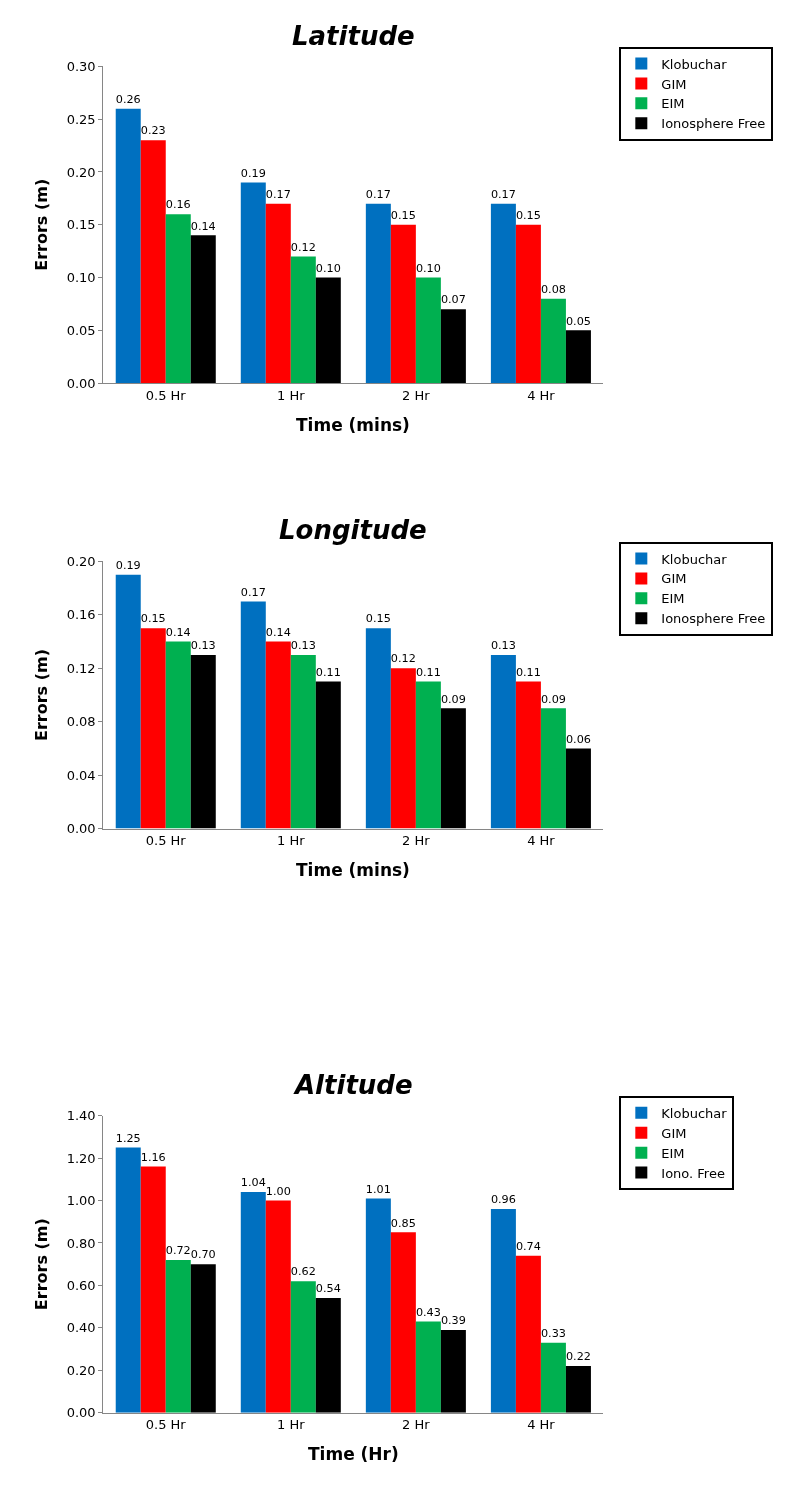 This screenshot has width=794, height=1486. Describe the element at coordinates (128, 1138) in the screenshot. I see `data-label: 1.25` at that location.